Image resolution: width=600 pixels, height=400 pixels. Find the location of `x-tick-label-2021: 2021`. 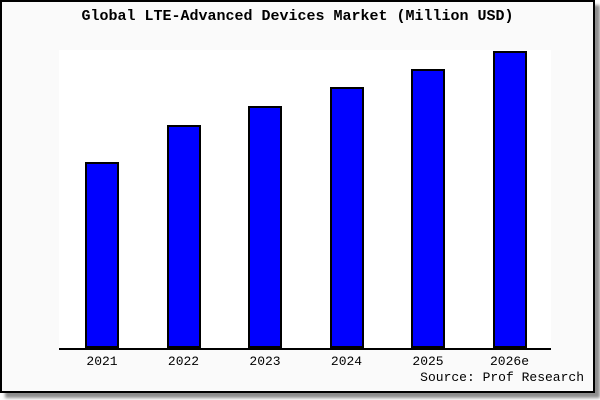

x-tick-label-2021: 2021 is located at coordinates (102, 361).